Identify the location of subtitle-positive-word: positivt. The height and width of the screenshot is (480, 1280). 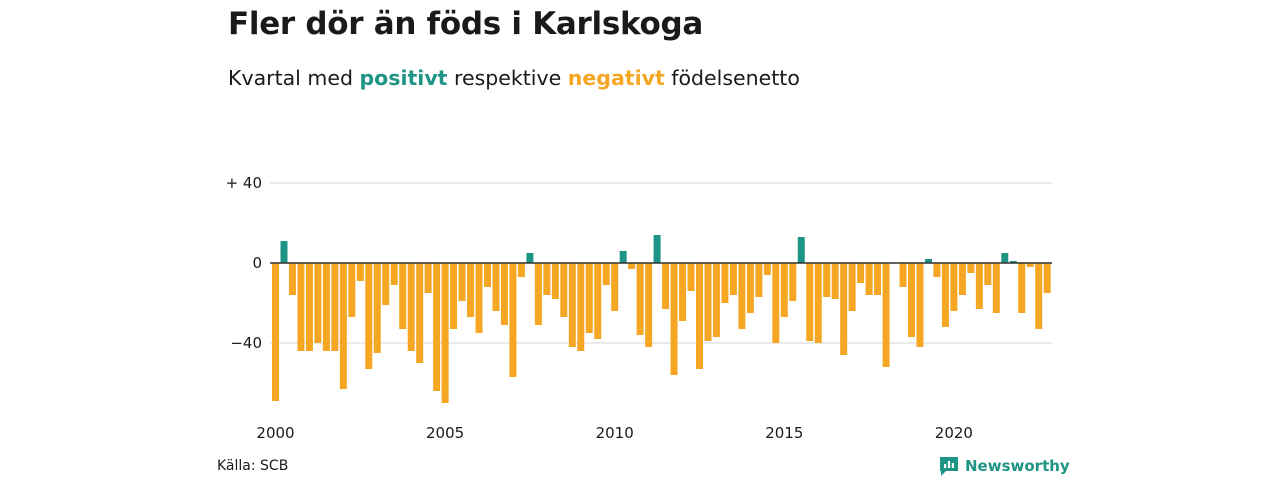
(403, 78).